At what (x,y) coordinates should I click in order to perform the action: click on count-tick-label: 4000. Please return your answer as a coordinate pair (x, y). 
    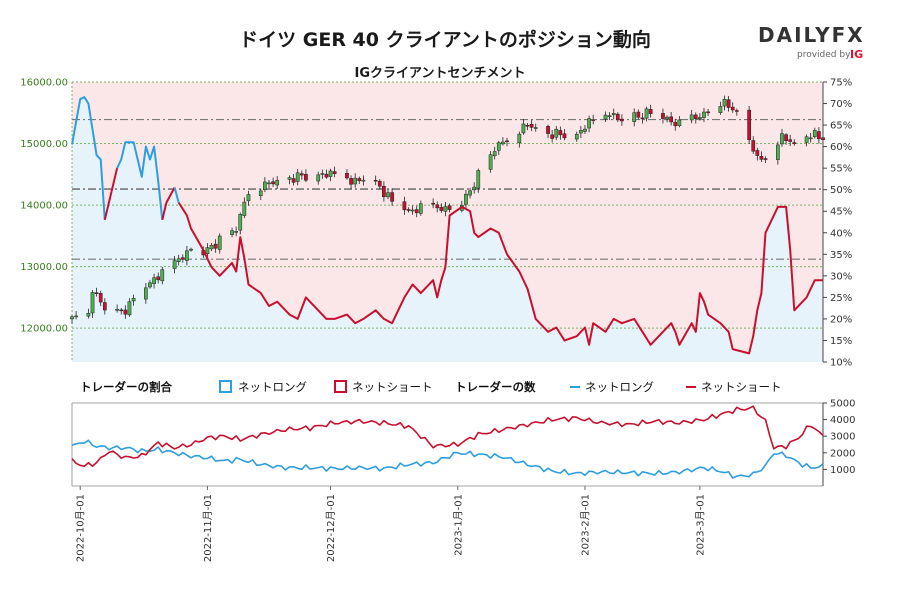
    Looking at the image, I should click on (842, 420).